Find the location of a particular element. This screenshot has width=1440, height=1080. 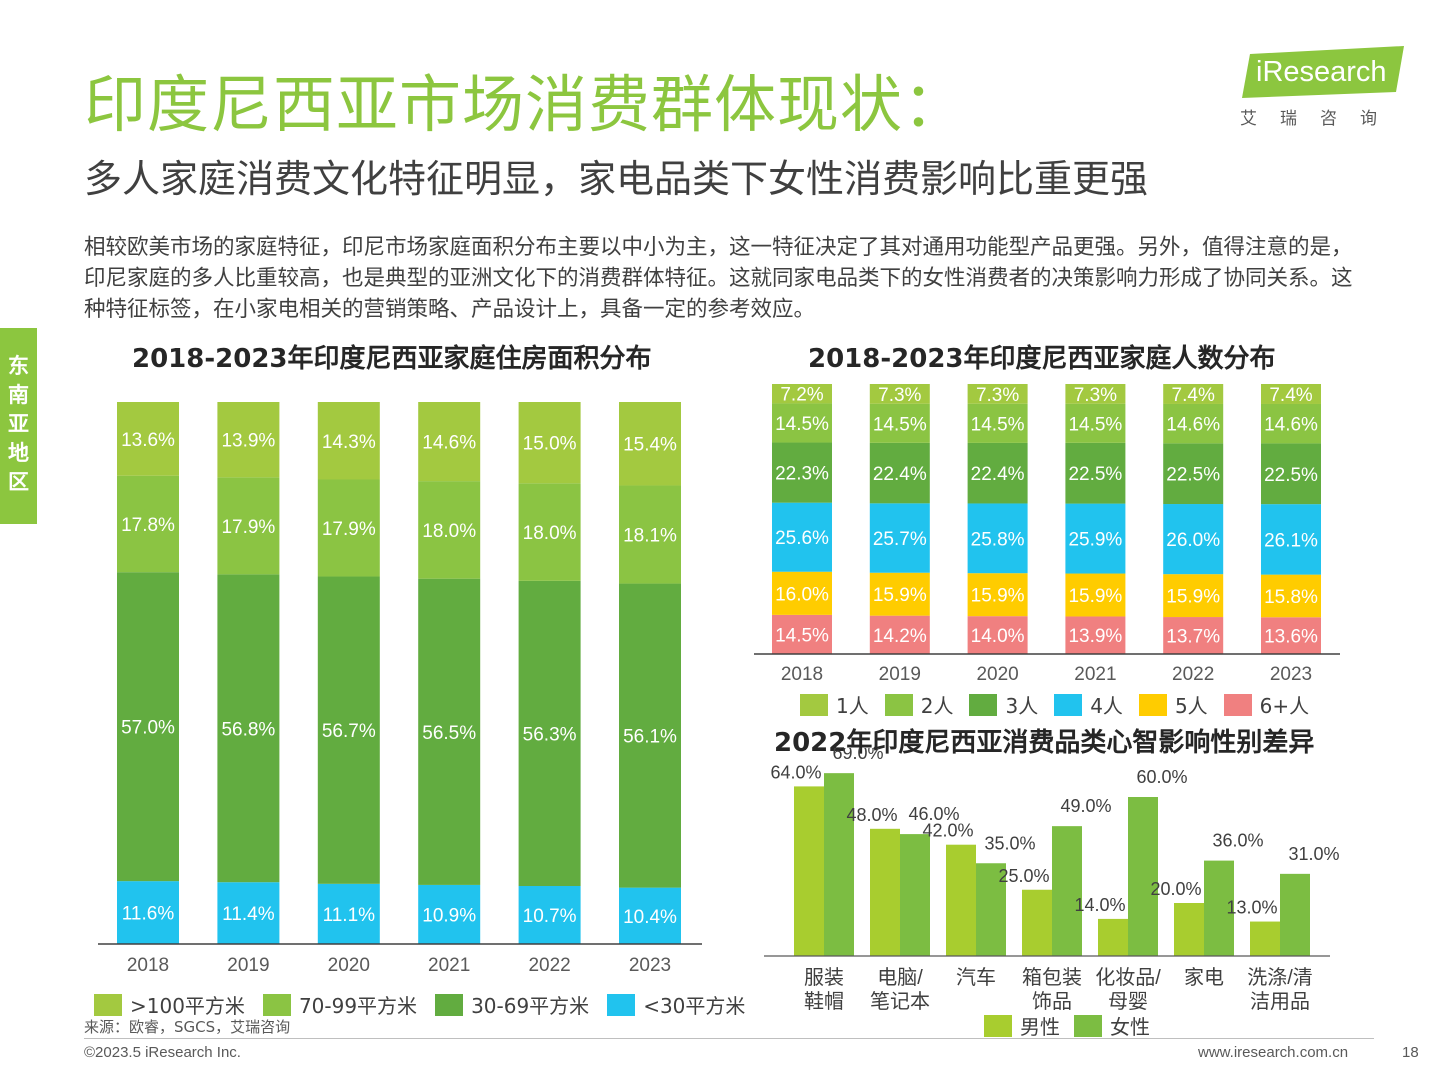

logo-badge-shape is located at coordinates (1323, 72).